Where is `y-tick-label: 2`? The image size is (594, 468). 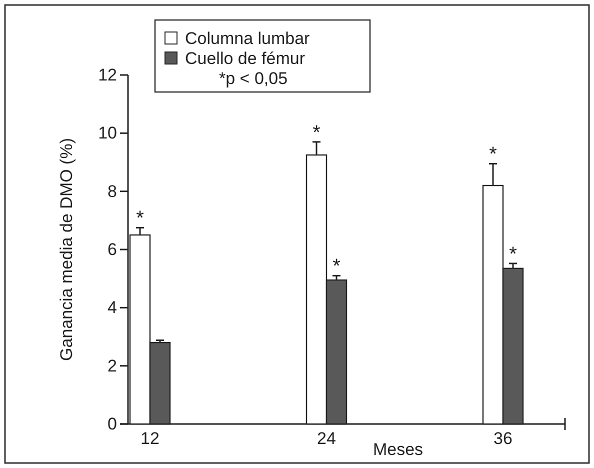 y-tick-label: 2 is located at coordinates (112, 366).